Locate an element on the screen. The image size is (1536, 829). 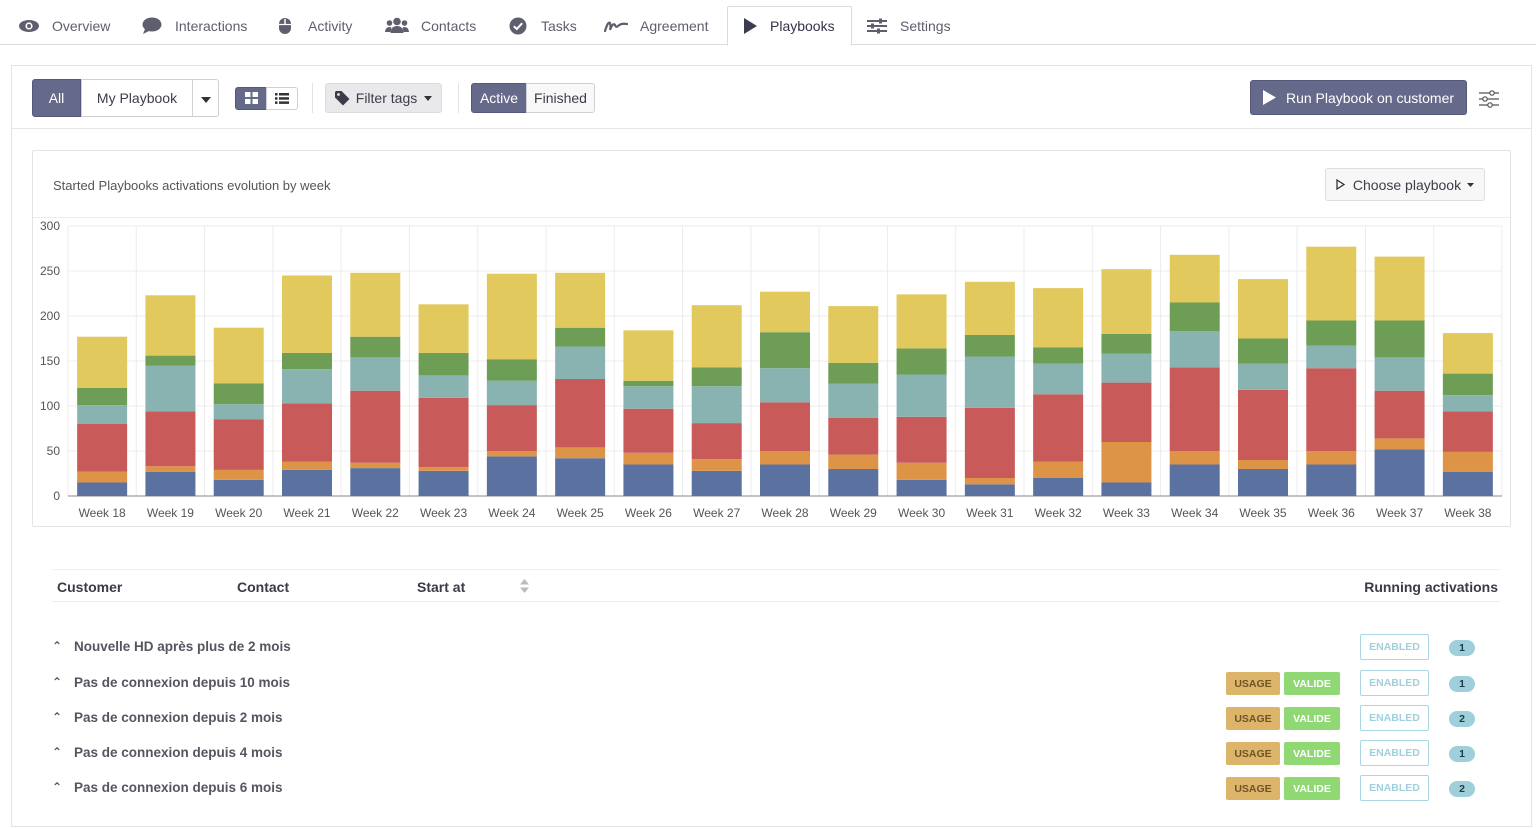
tab-overview: Overview is located at coordinates (64, 25).